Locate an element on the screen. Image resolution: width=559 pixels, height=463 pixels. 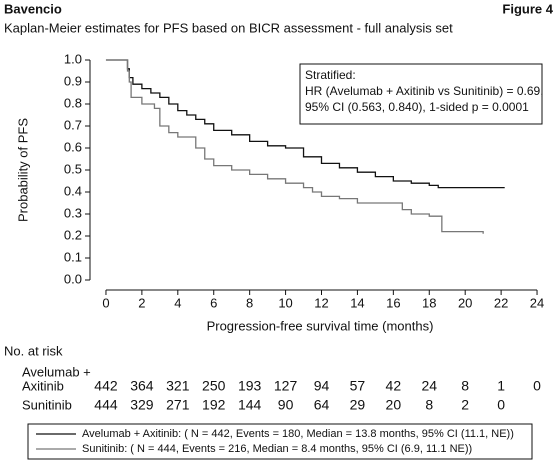
risk-row-label: Avelumab + is located at coordinates (56, 371).